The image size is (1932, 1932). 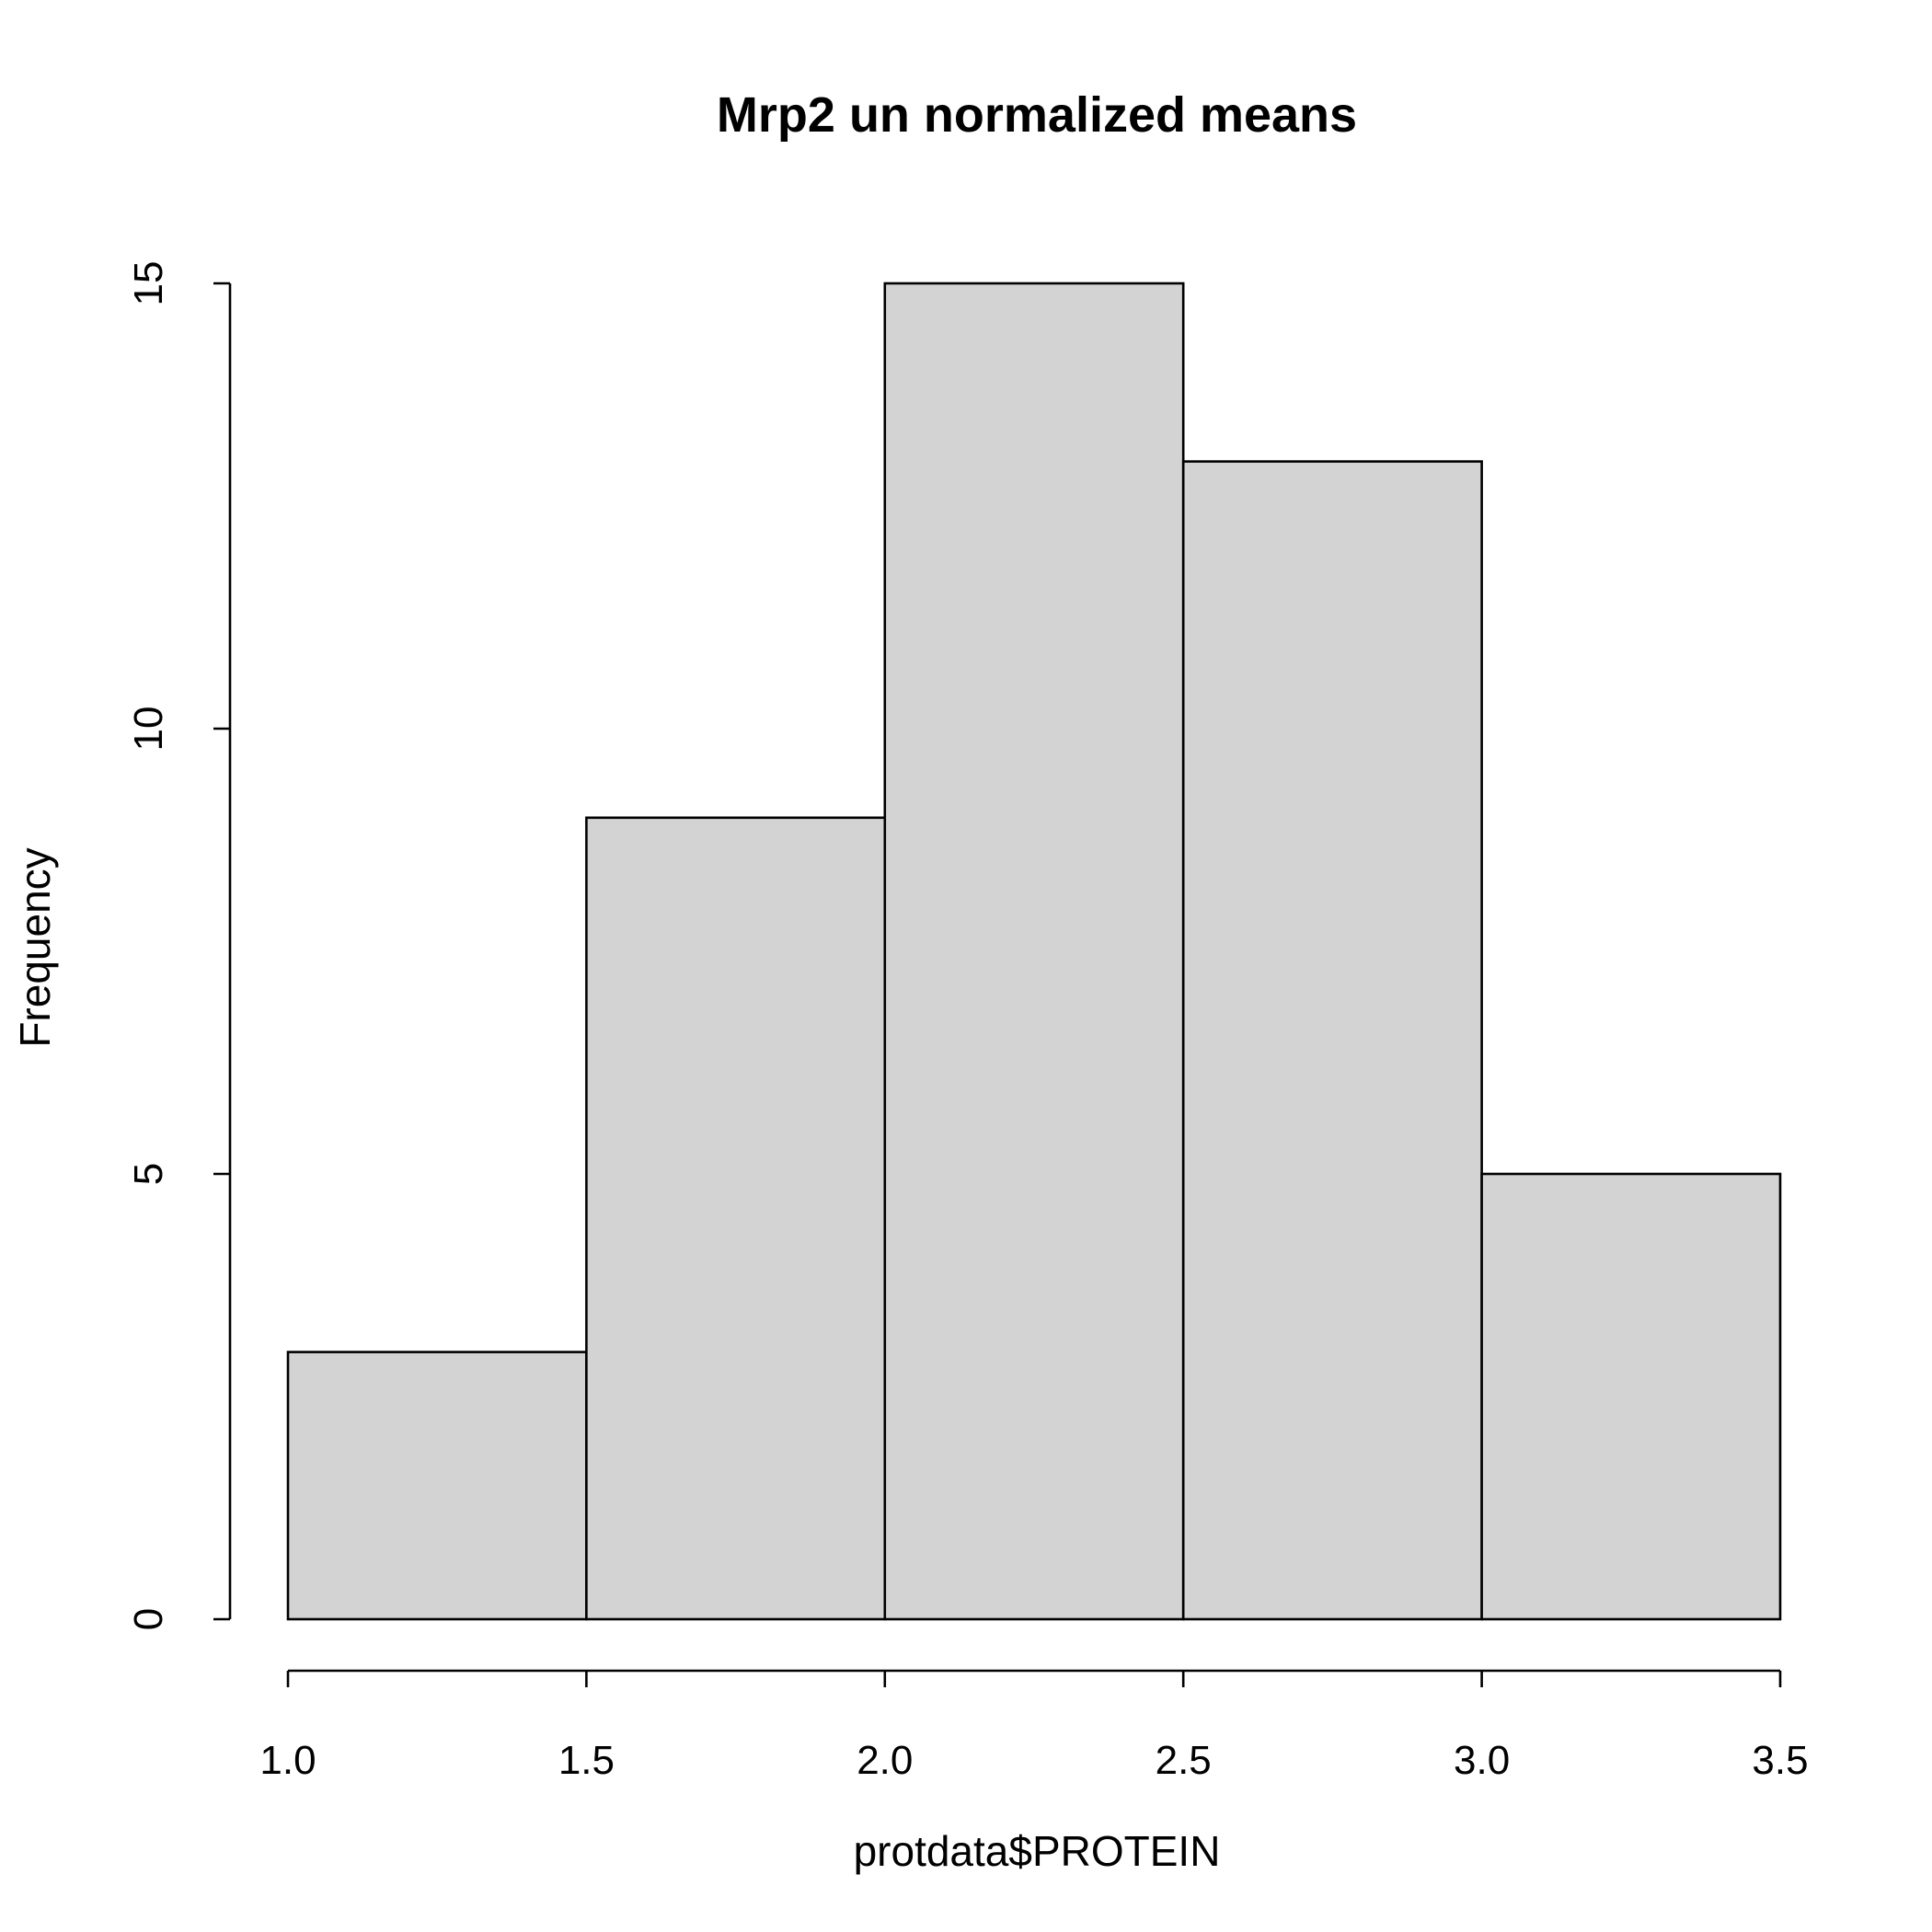 What do you see at coordinates (1037, 115) in the screenshot?
I see `chart-title: Mrp2 un normalized means` at bounding box center [1037, 115].